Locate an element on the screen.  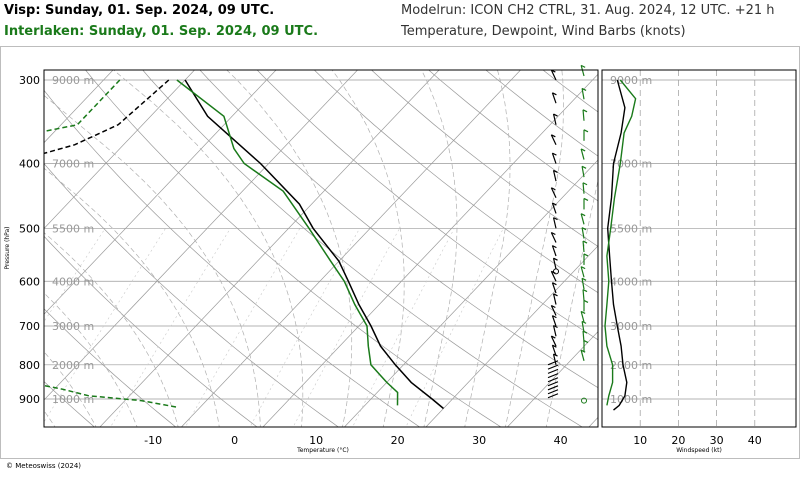
x-tick-label: 40 is located at coordinates (561, 440).